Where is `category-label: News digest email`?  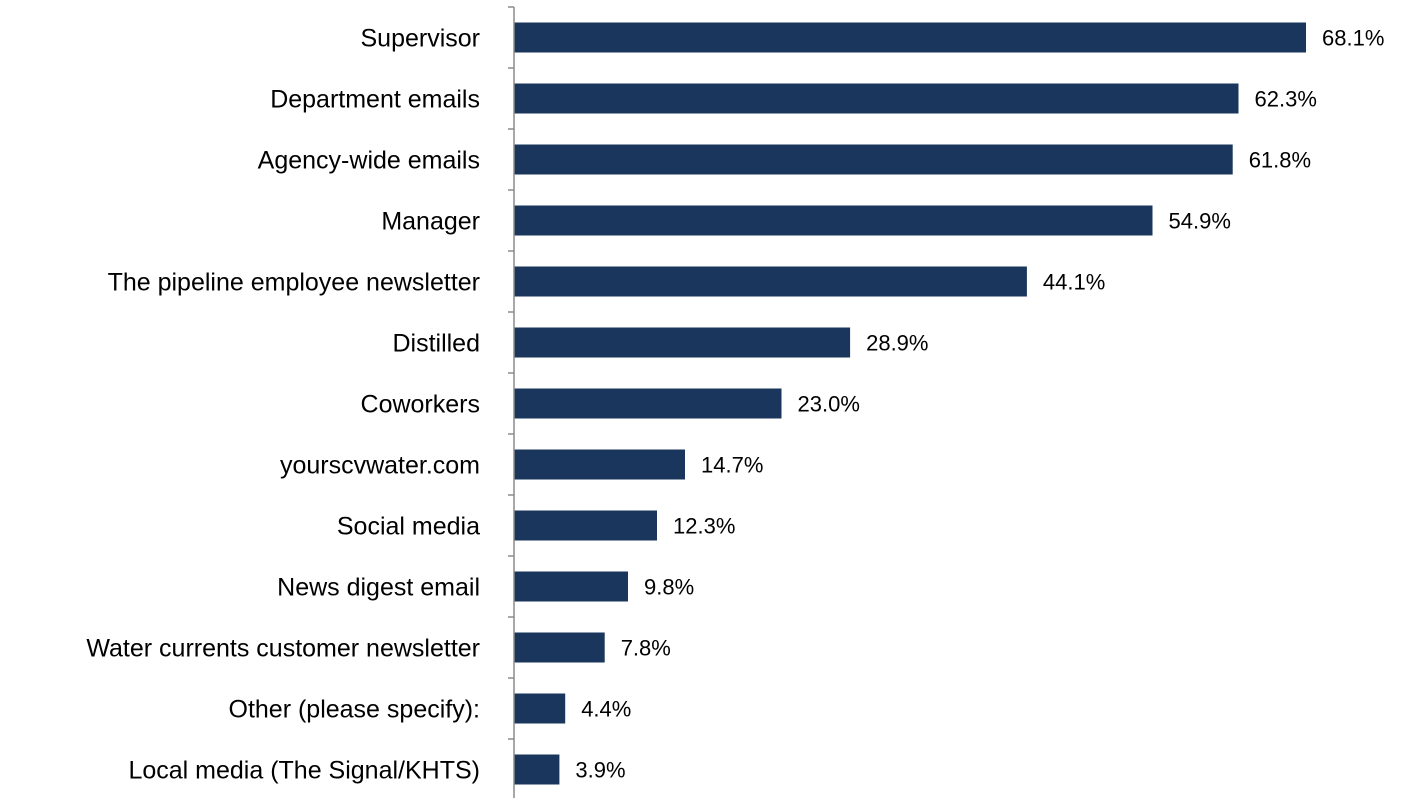 category-label: News digest email is located at coordinates (378, 588).